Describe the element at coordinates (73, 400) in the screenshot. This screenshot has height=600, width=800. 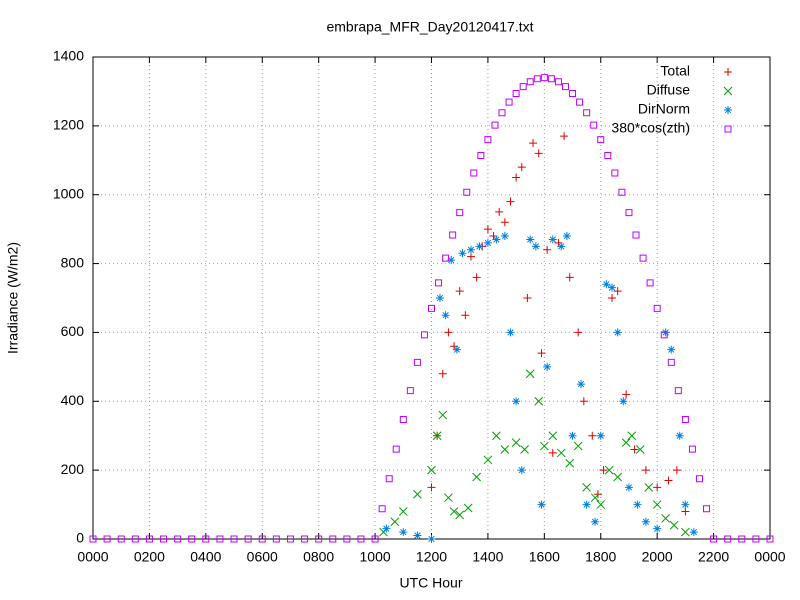
I see `y-tick-label: 400` at that location.